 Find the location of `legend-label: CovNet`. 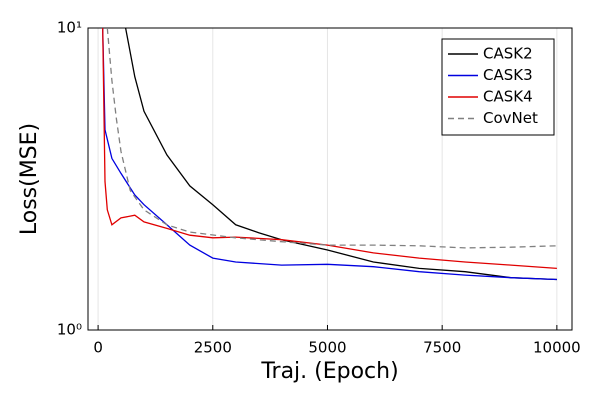

legend-label: CovNet is located at coordinates (510, 118).